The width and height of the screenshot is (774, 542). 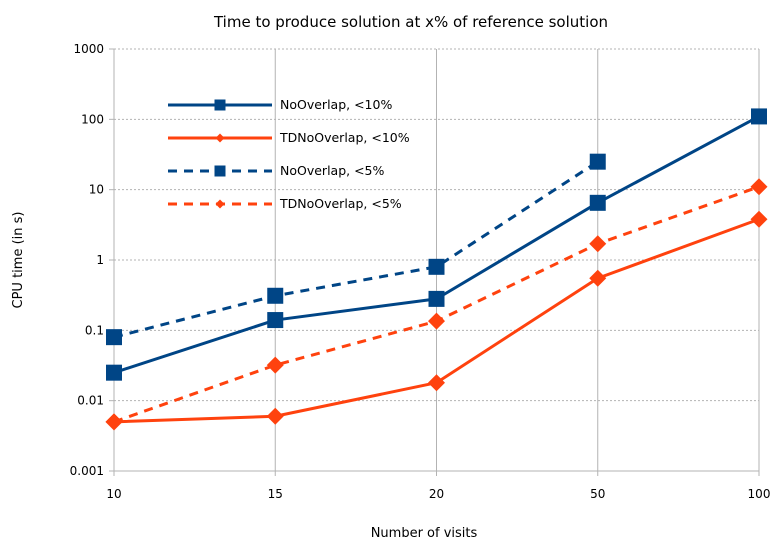 I want to click on x-tick-label: 10, so click(x=113, y=494).